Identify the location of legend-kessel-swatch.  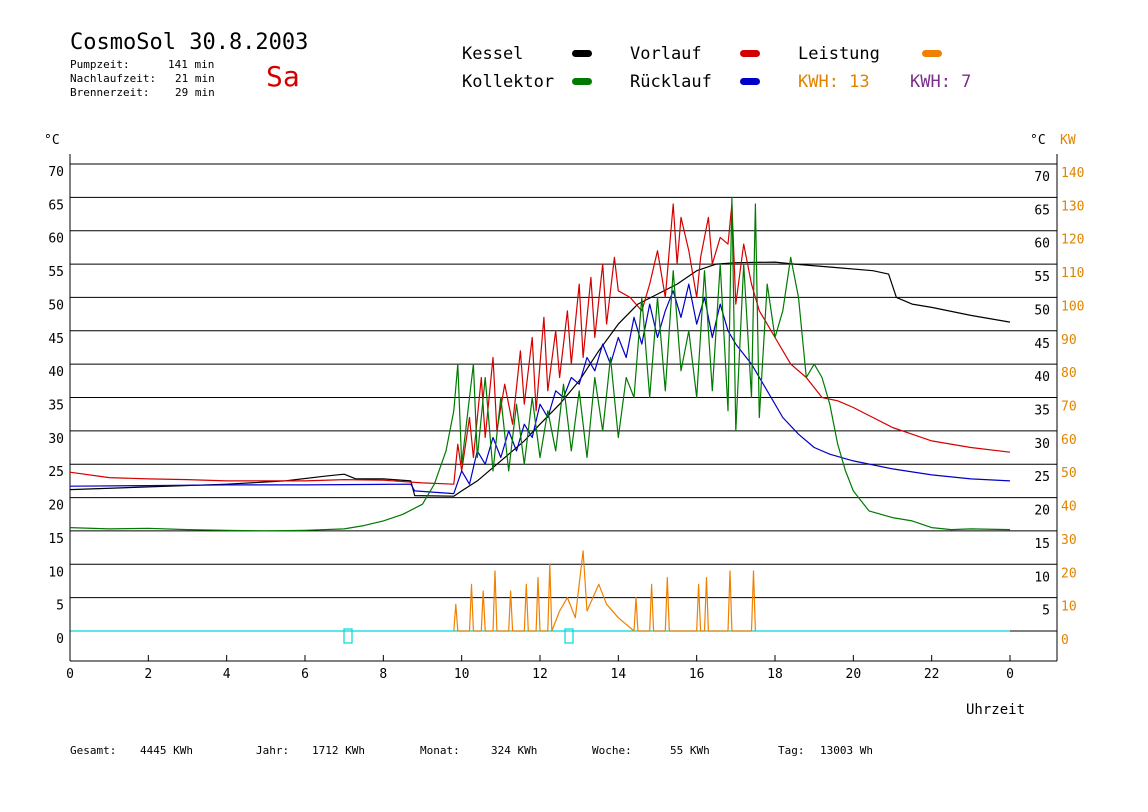
(582, 53).